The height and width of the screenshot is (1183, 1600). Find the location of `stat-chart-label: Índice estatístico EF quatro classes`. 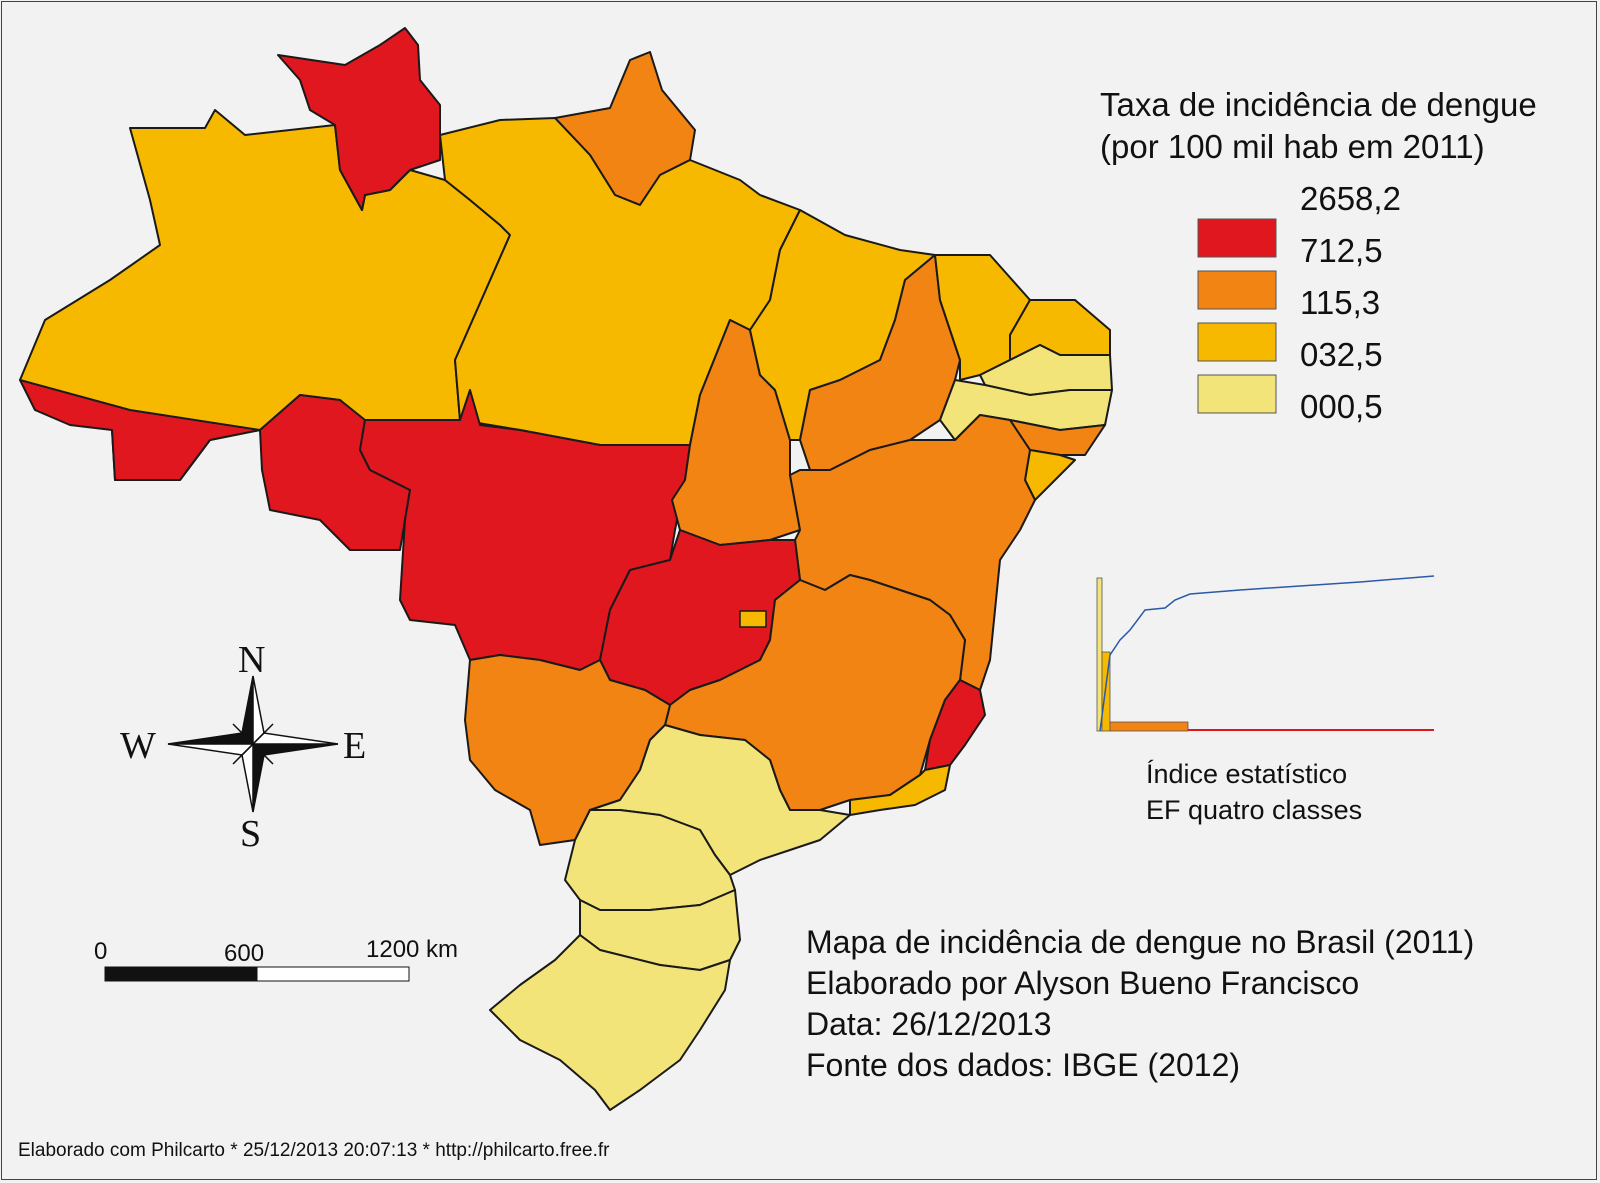

stat-chart-label: Índice estatístico EF quatro classes is located at coordinates (1254, 792).